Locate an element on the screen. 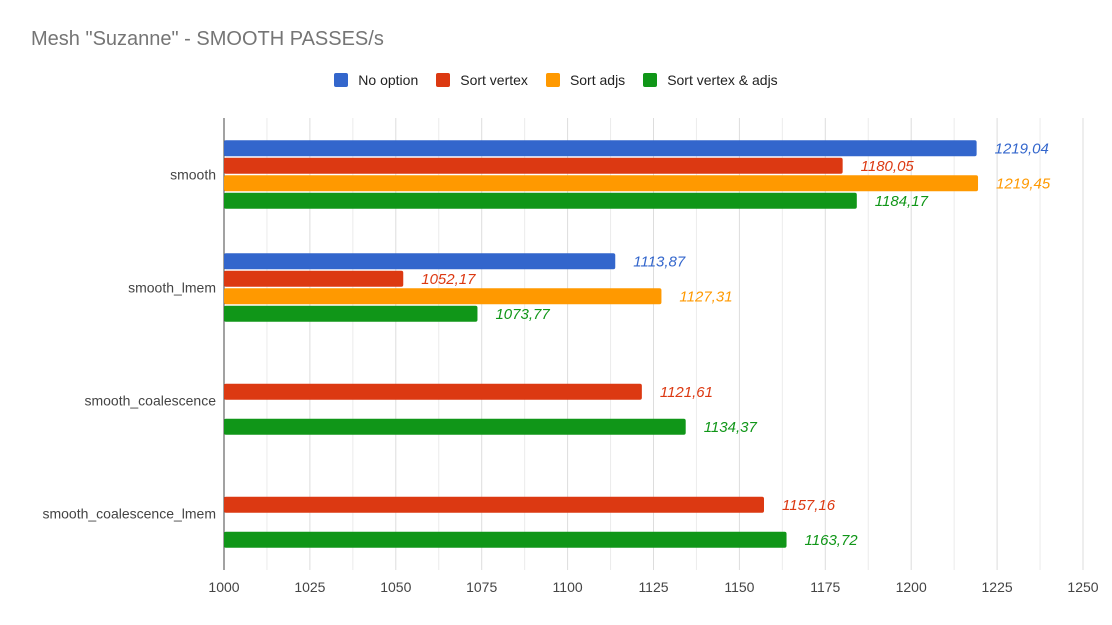  data-label: 1219,45 is located at coordinates (1023, 183).